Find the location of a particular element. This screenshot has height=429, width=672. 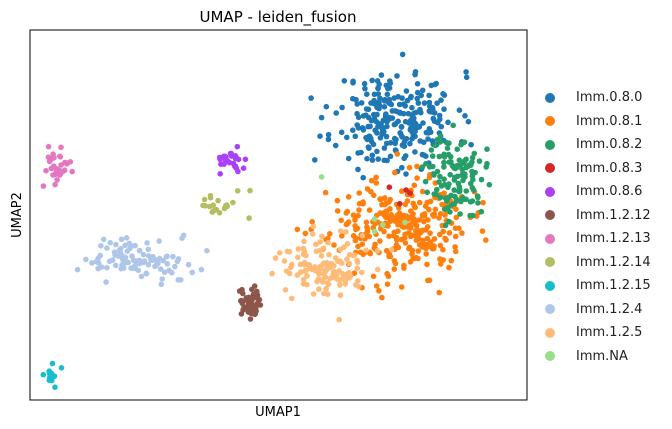

legend-item: Imm.1.2.13 is located at coordinates (598, 239).